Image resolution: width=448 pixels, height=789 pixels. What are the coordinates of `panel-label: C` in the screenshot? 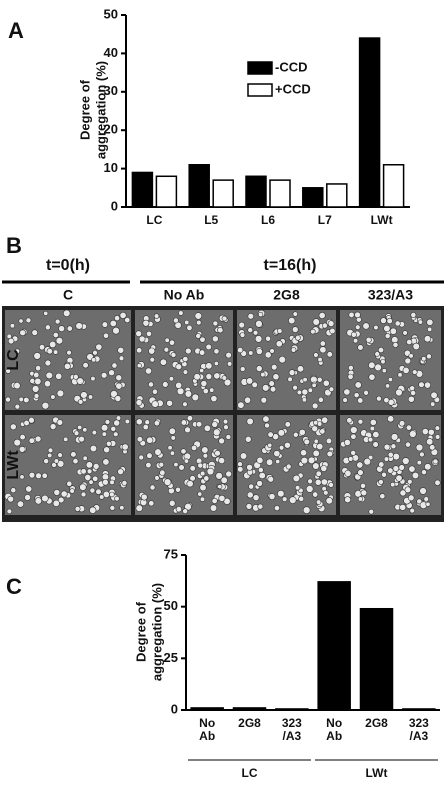 It's located at (14, 586).